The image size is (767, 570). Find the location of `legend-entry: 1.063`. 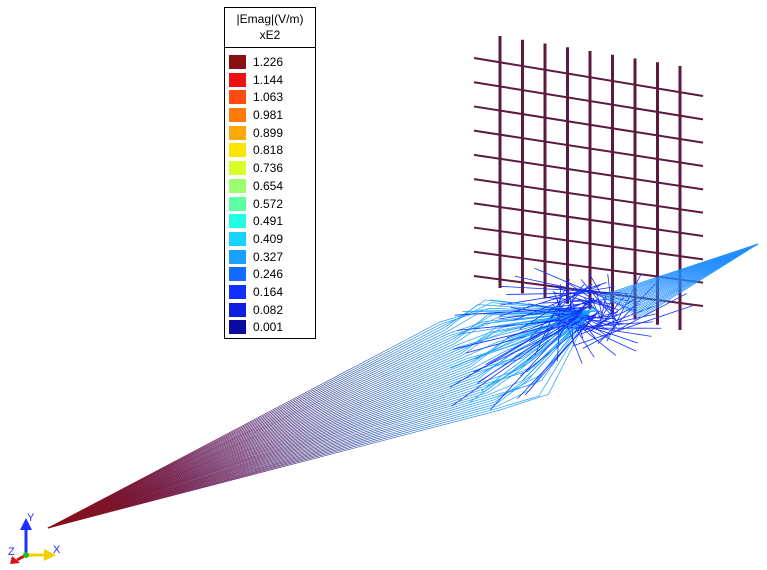

legend-entry: 1.063 is located at coordinates (270, 98).